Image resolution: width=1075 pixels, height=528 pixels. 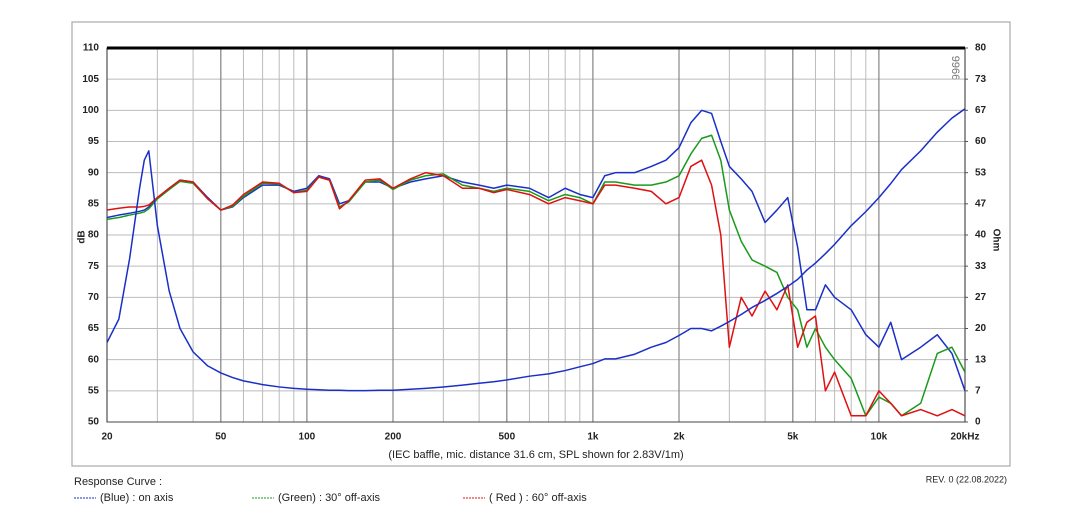 What do you see at coordinates (679, 437) in the screenshot?
I see `x-tick-label: 2k` at bounding box center [679, 437].